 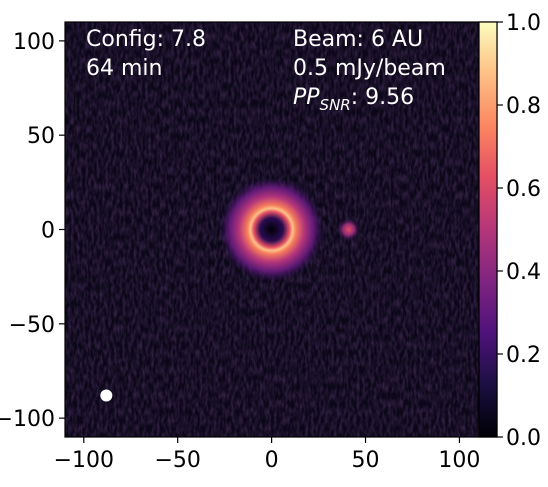 What do you see at coordinates (335, 105) in the screenshot?
I see `ppsnr-subscript: SNR` at bounding box center [335, 105].